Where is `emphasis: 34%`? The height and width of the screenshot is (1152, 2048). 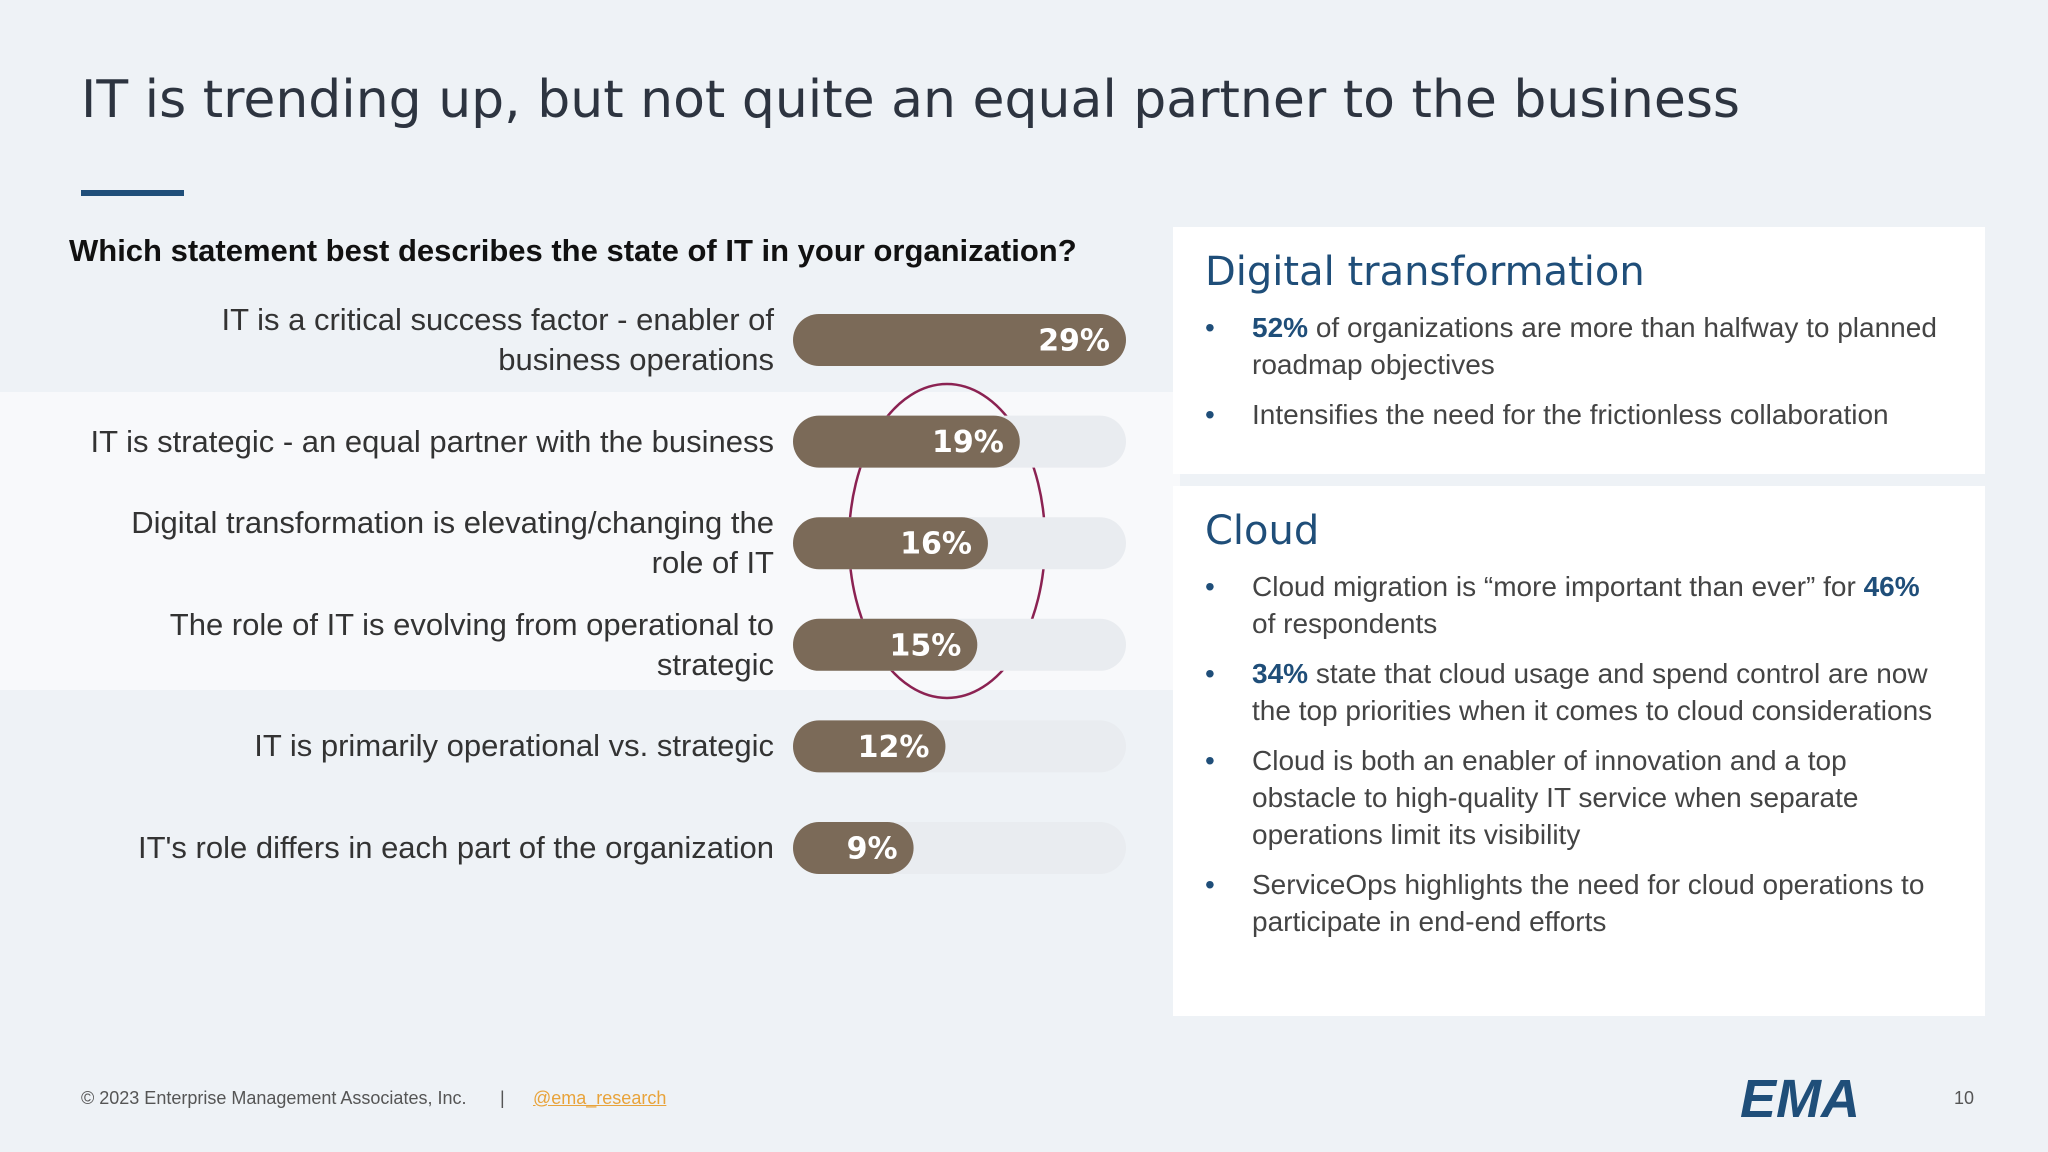
emphasis: 34% is located at coordinates (1280, 673).